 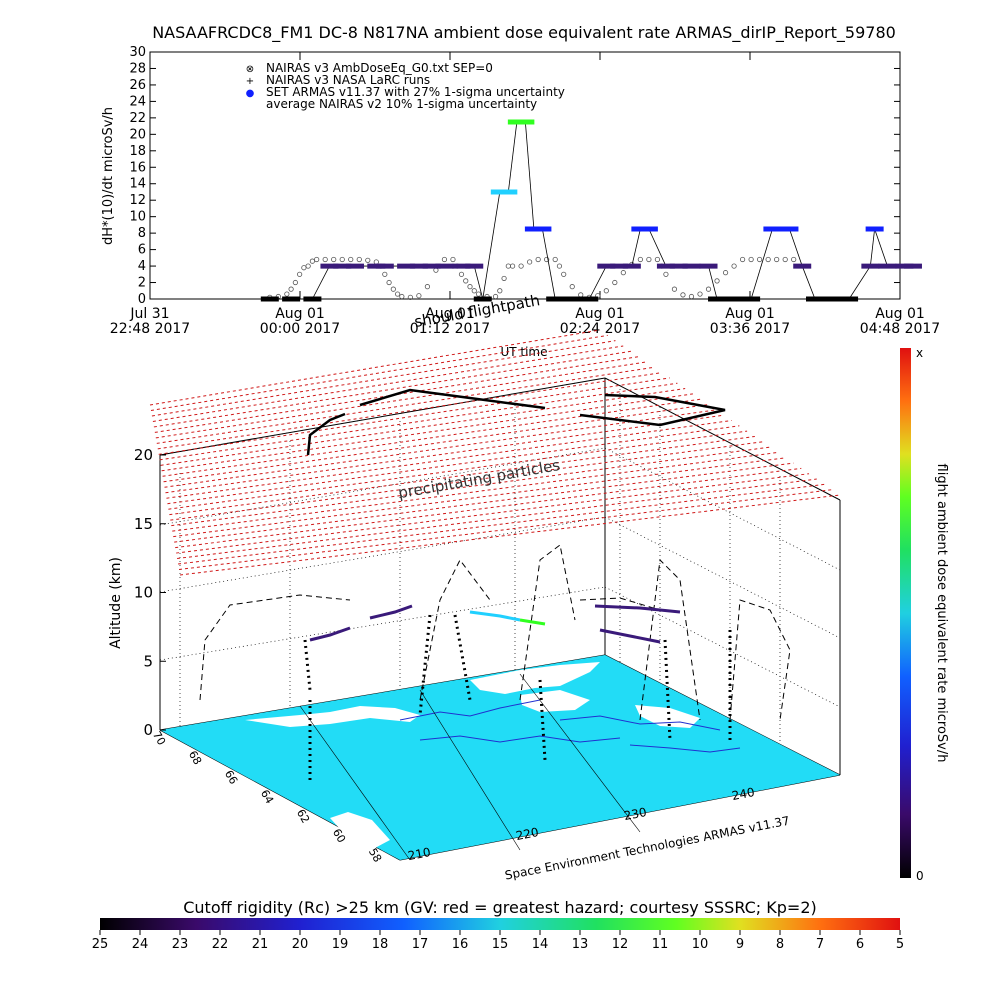 I want to click on x-tick-label-time: 22:48 2017, so click(x=150, y=329).